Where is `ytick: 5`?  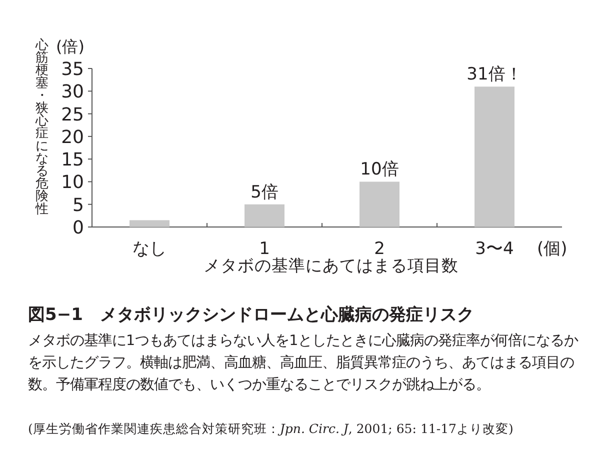 ytick: 5 is located at coordinates (78, 205).